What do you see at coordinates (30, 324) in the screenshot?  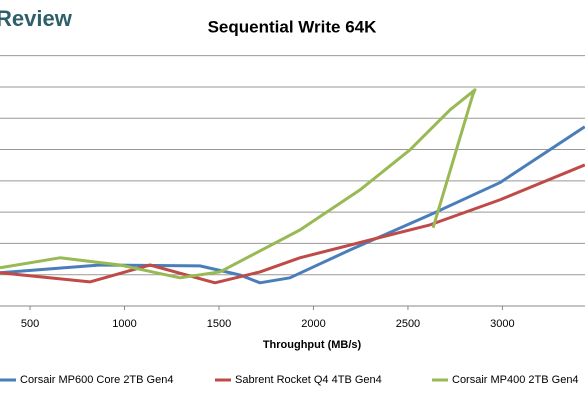 I see `x-tick-label: 500` at bounding box center [30, 324].